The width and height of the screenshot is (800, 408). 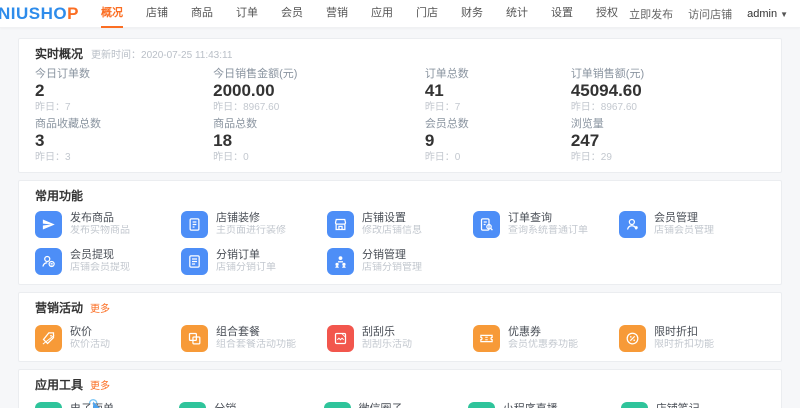 I want to click on function-item-title: 订单查询, so click(x=530, y=218).